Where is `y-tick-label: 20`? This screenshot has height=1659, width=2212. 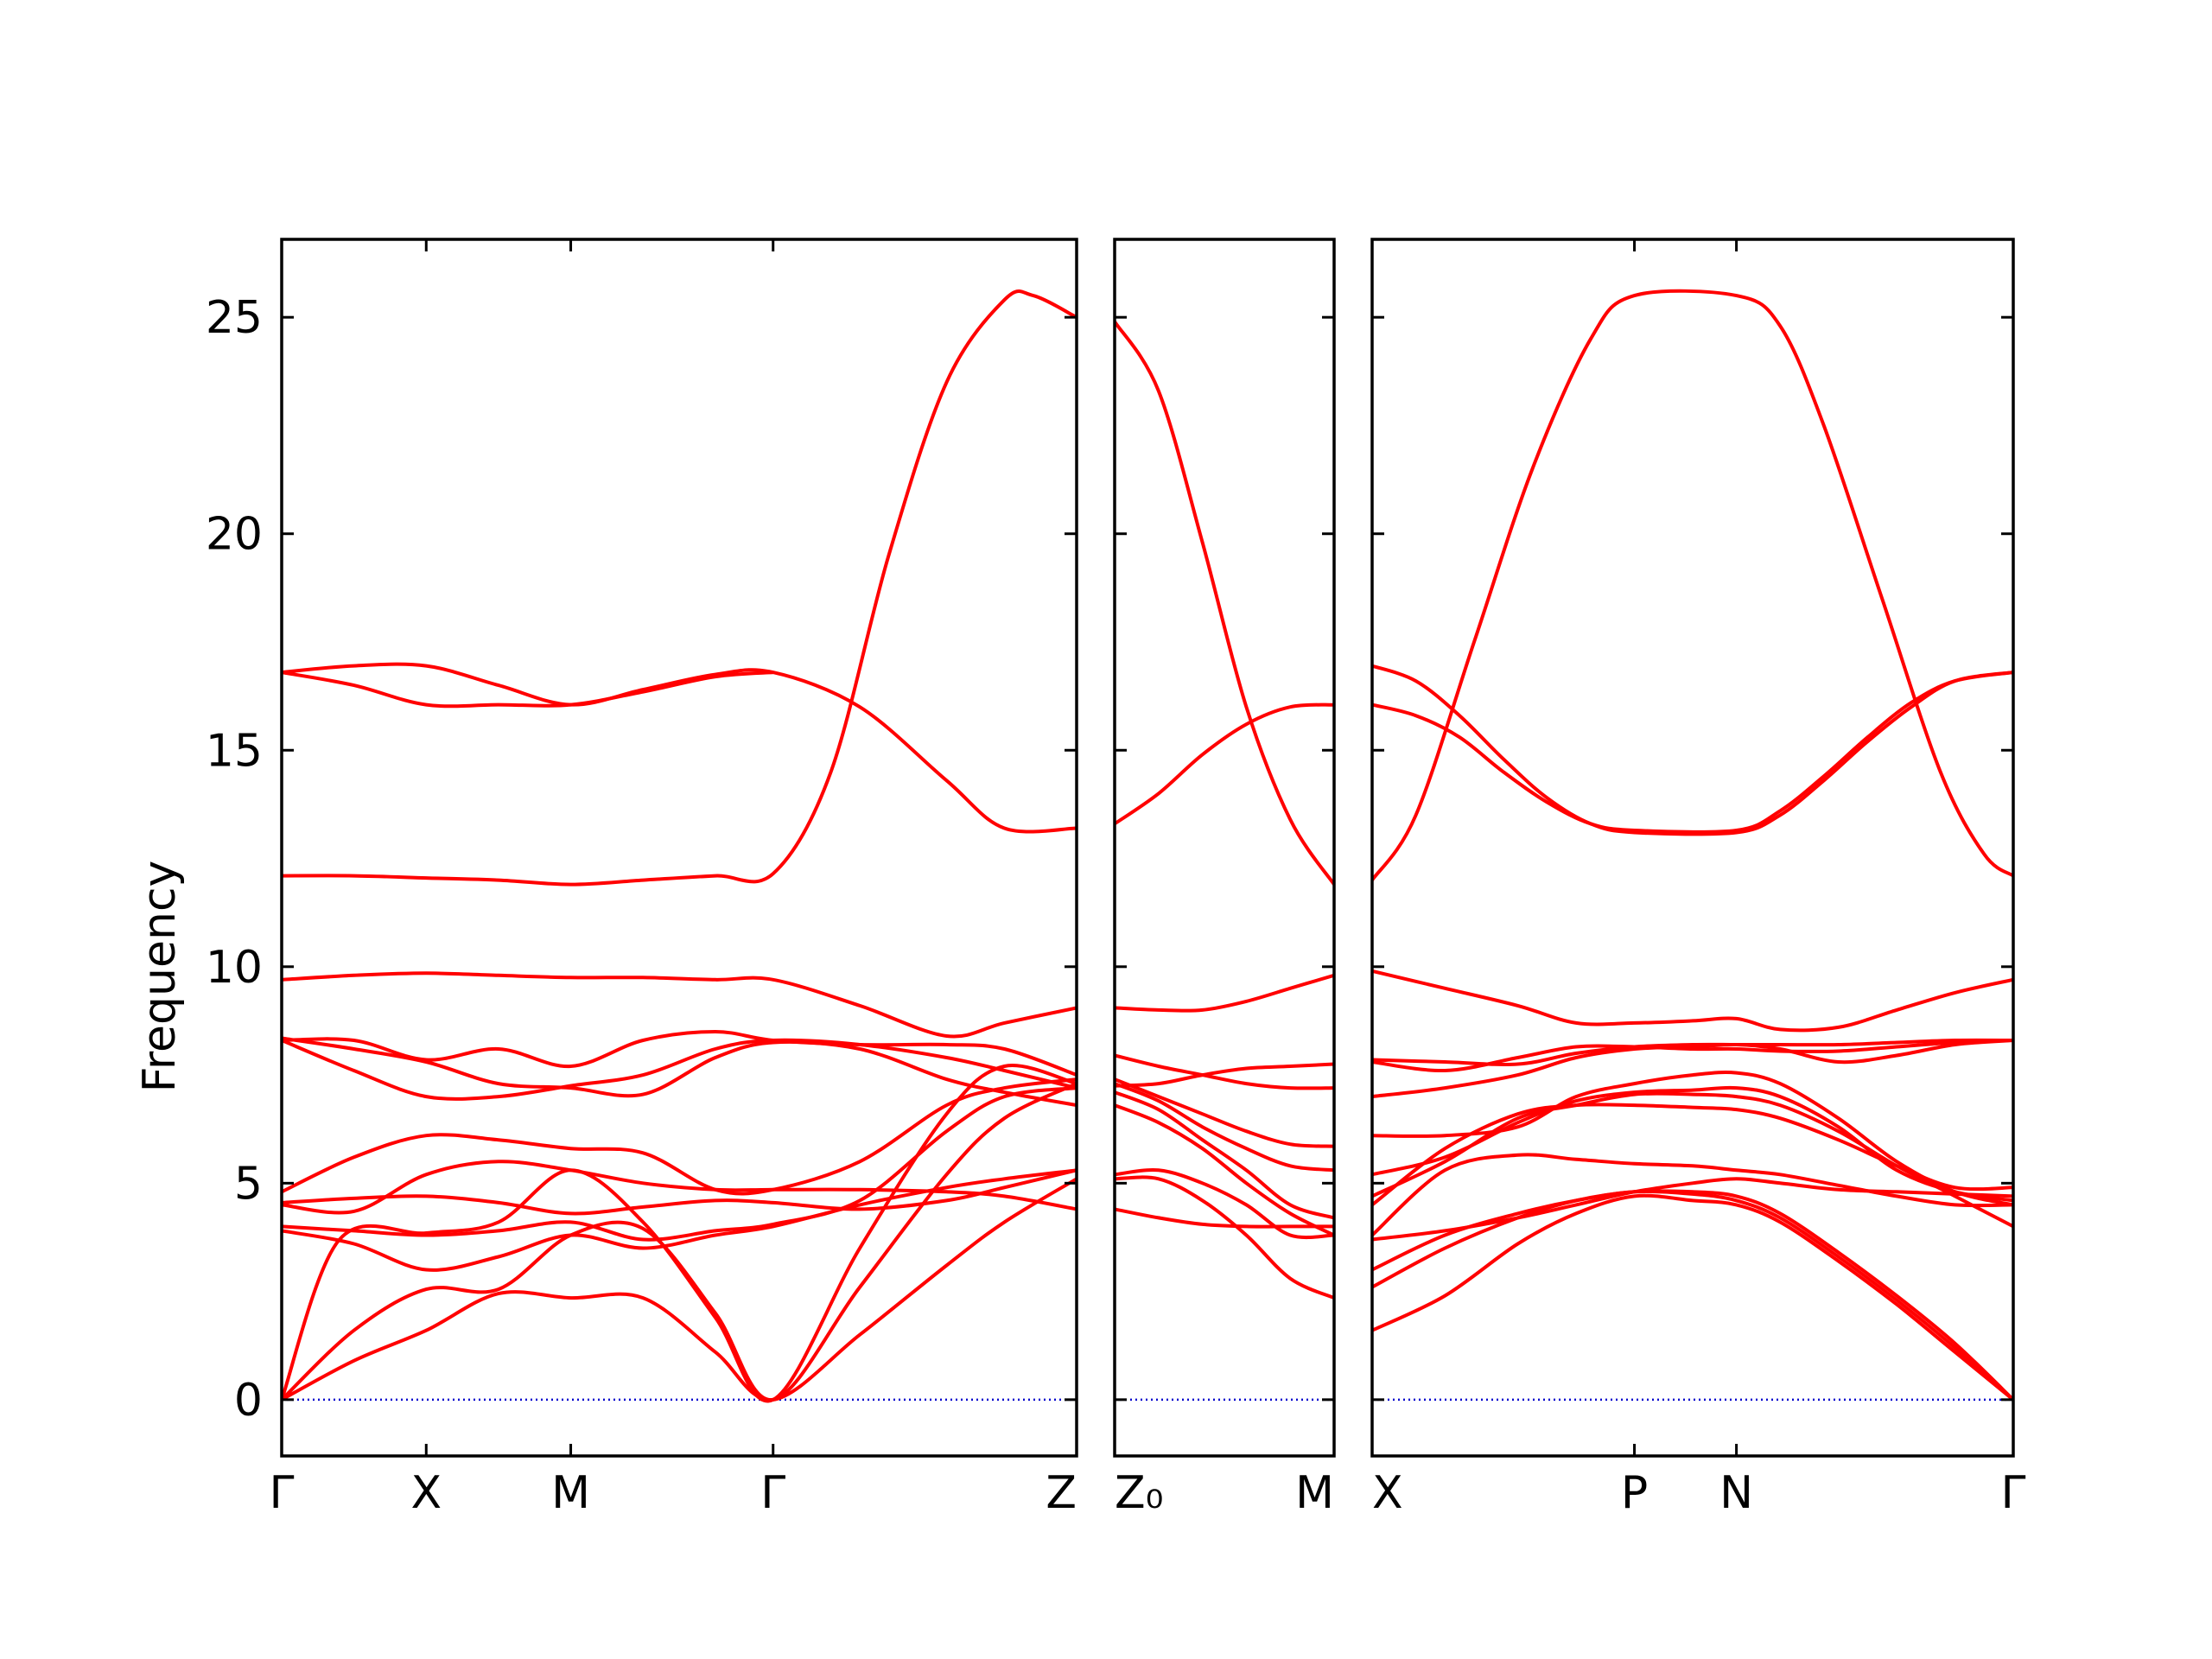
y-tick-label: 20 is located at coordinates (234, 535).